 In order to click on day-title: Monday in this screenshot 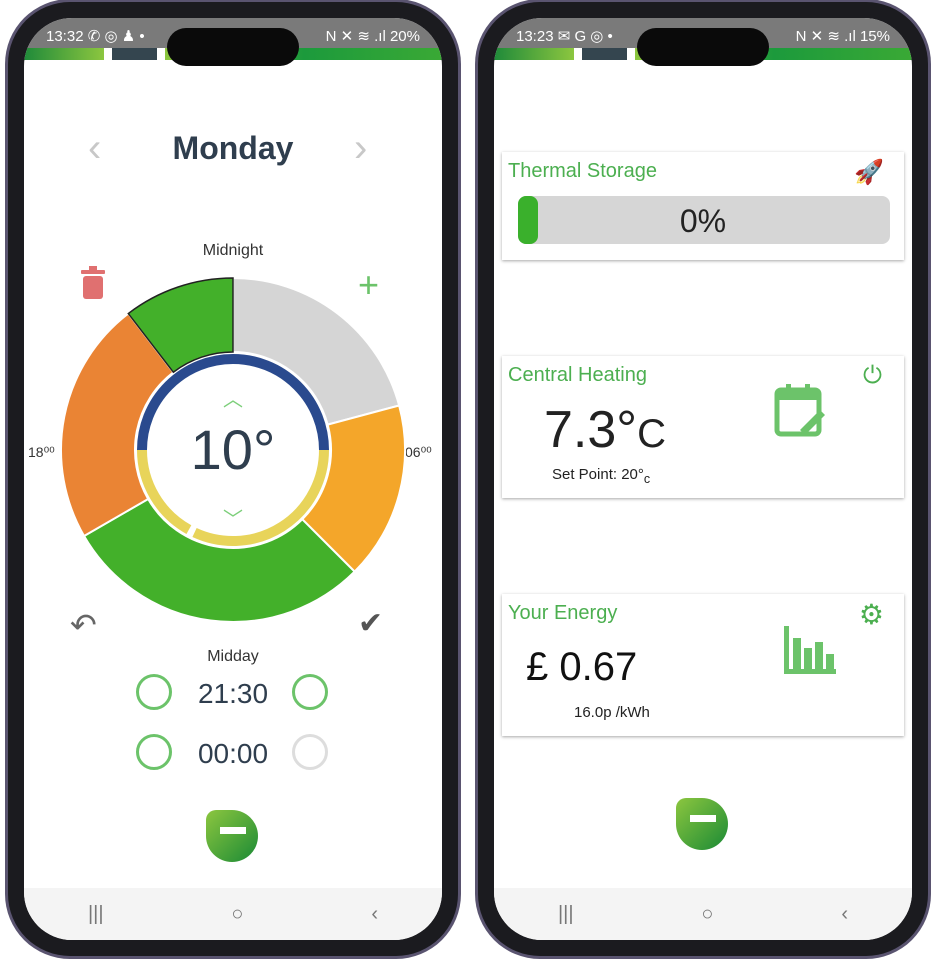, I will do `click(233, 148)`.